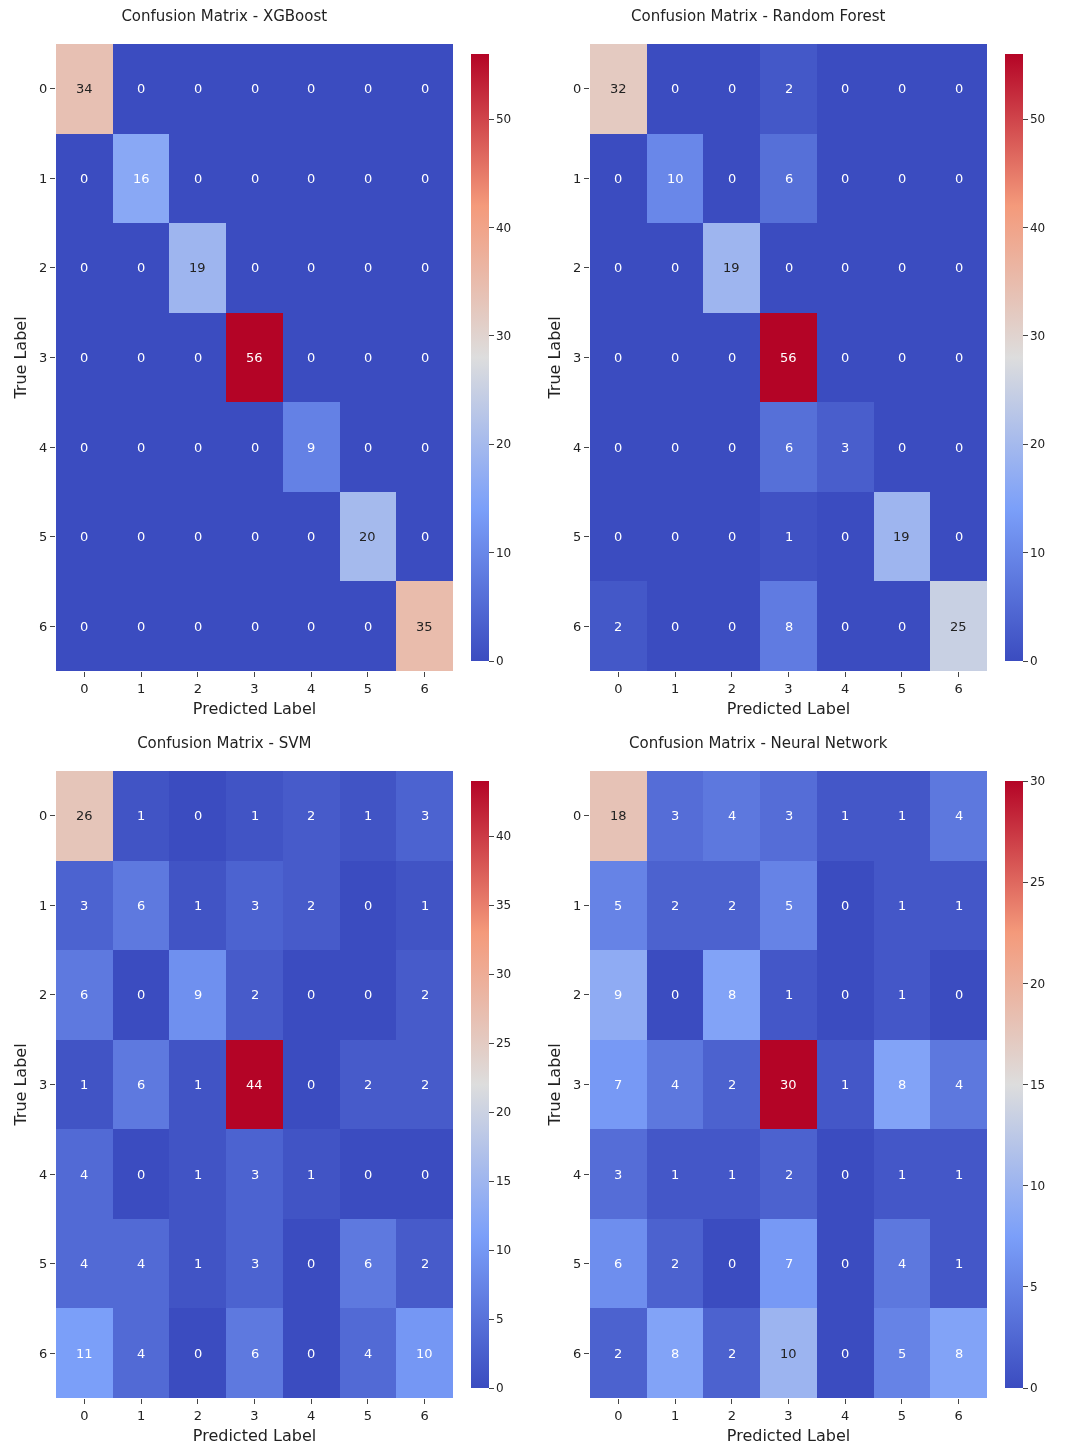  Describe the element at coordinates (503, 444) in the screenshot. I see `color-bar-label: 20` at that location.